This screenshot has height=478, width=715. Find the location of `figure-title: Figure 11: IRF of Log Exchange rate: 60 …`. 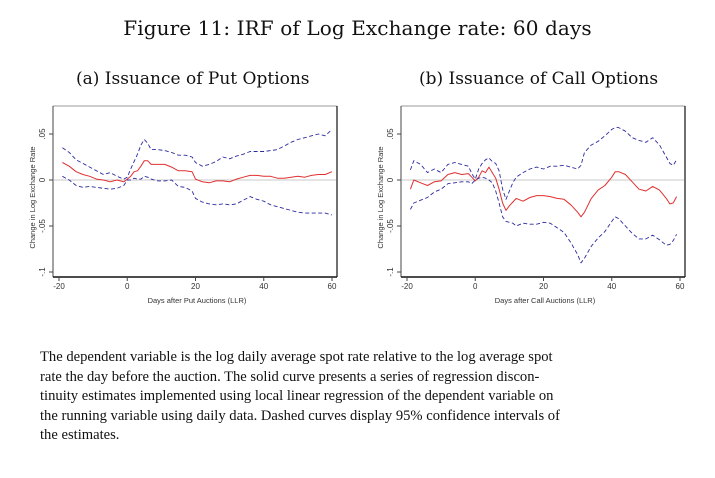

figure-title: Figure 11: IRF of Log Exchange rate: 60 … is located at coordinates (357, 28).